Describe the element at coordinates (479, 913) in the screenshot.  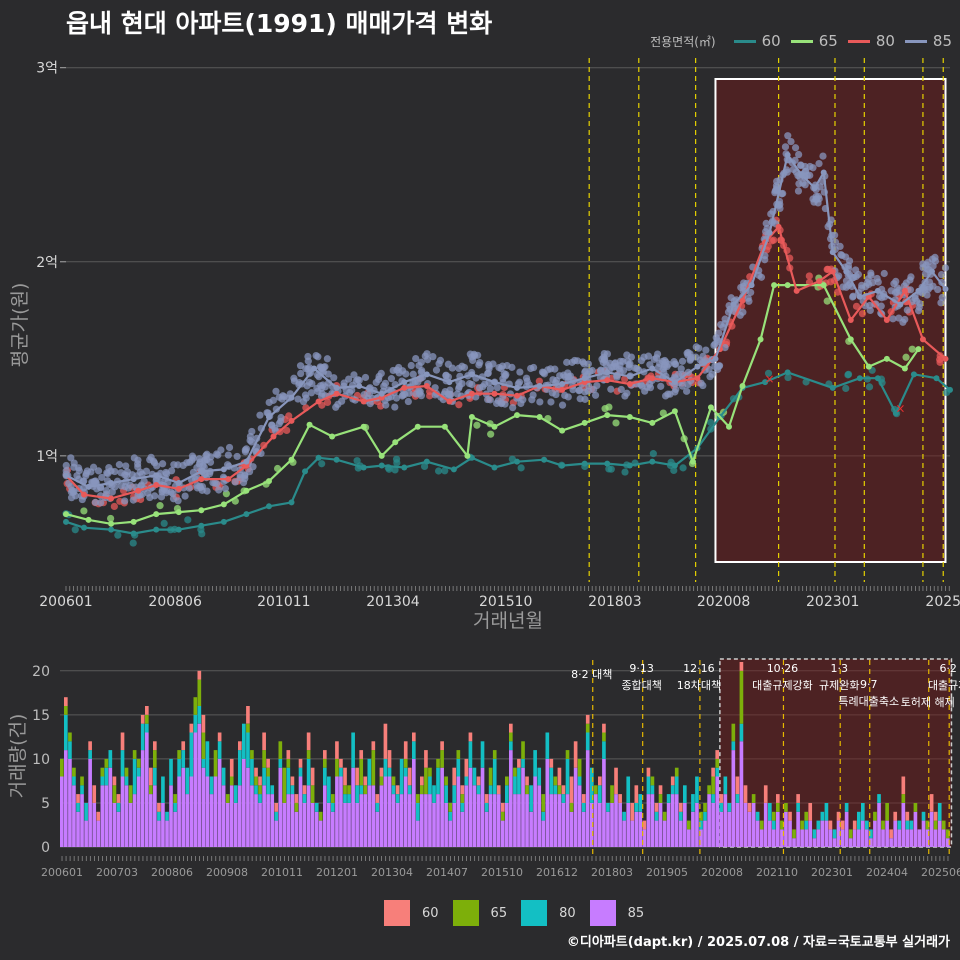
I see `volume-legend-item-65: 65` at that location.